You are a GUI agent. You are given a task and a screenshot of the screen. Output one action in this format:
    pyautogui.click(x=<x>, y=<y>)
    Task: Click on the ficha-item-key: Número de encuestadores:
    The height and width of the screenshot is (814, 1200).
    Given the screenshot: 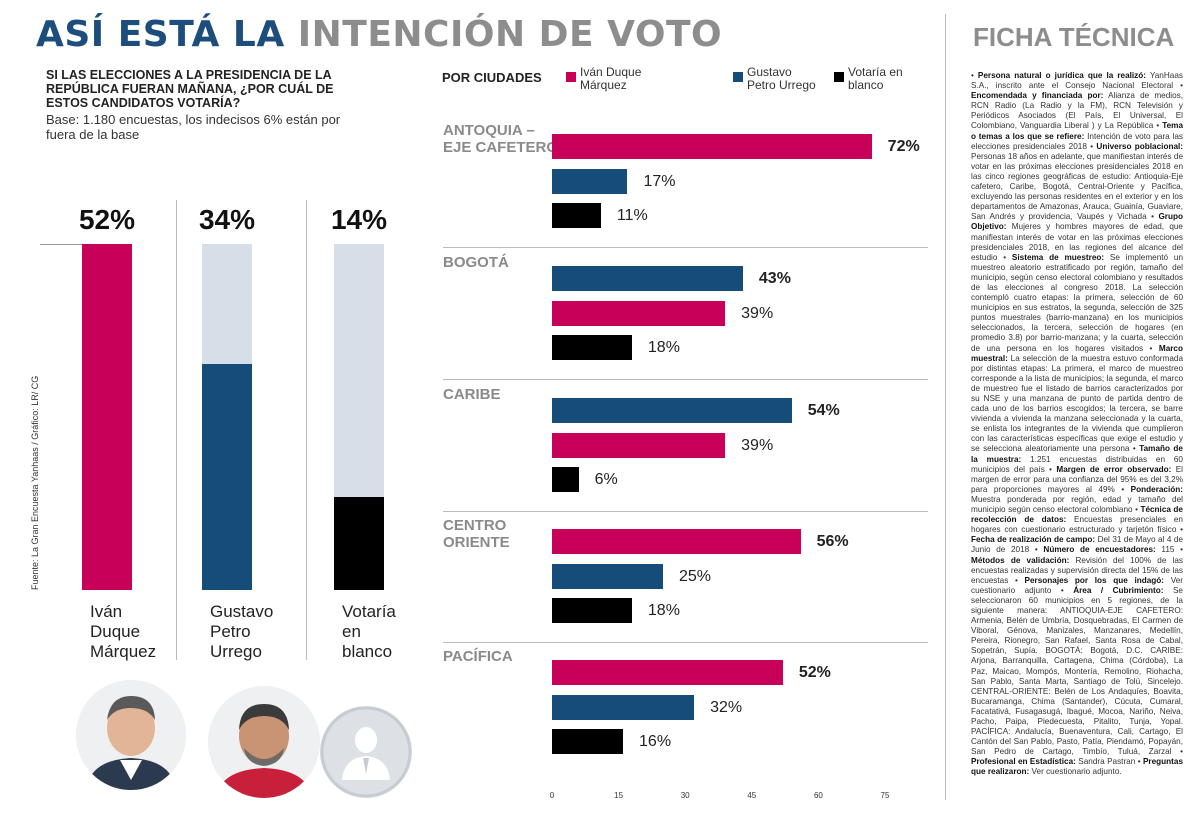 What is the action you would take?
    pyautogui.click(x=1099, y=550)
    